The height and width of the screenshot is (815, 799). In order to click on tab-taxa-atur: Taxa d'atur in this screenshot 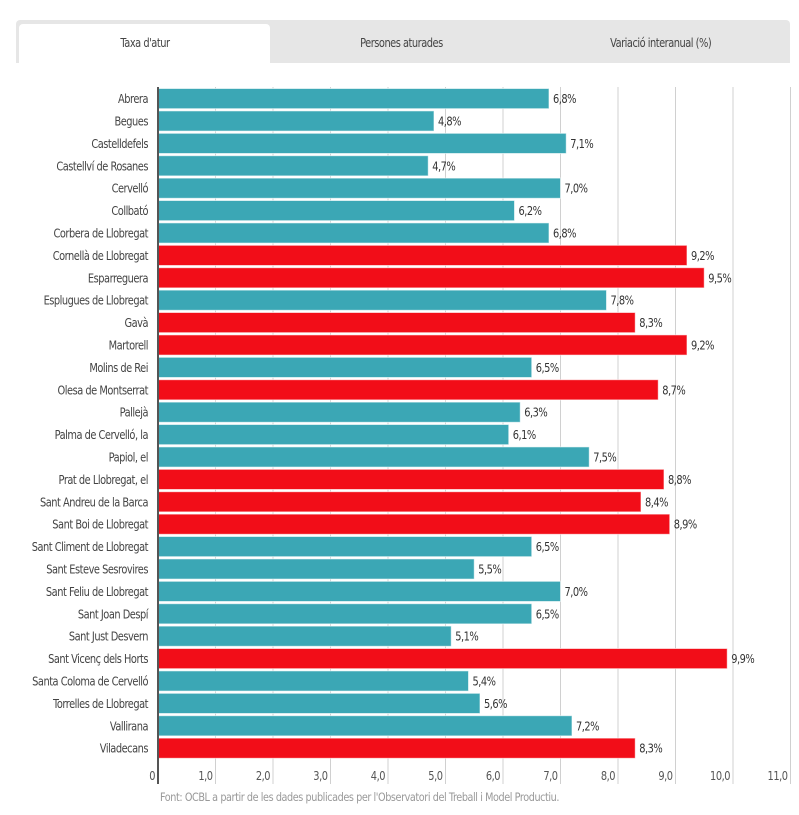, I will do `click(144, 43)`.